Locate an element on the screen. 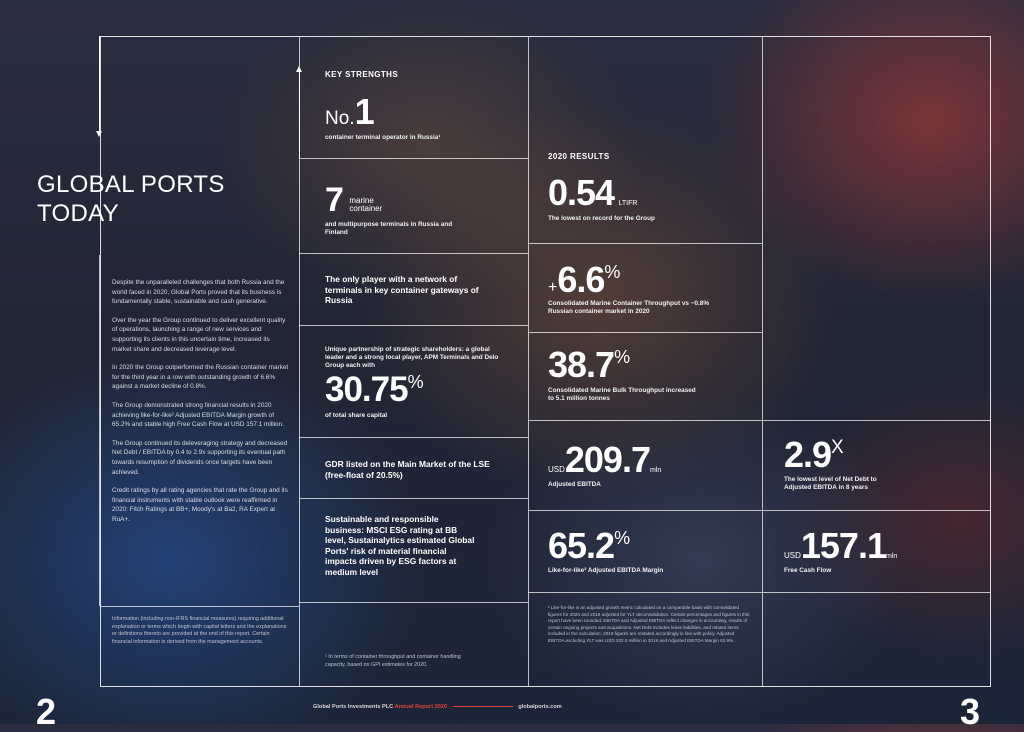 The width and height of the screenshot is (1024, 732). rank-caption: container terminal operator in Russia¹ is located at coordinates (383, 137).